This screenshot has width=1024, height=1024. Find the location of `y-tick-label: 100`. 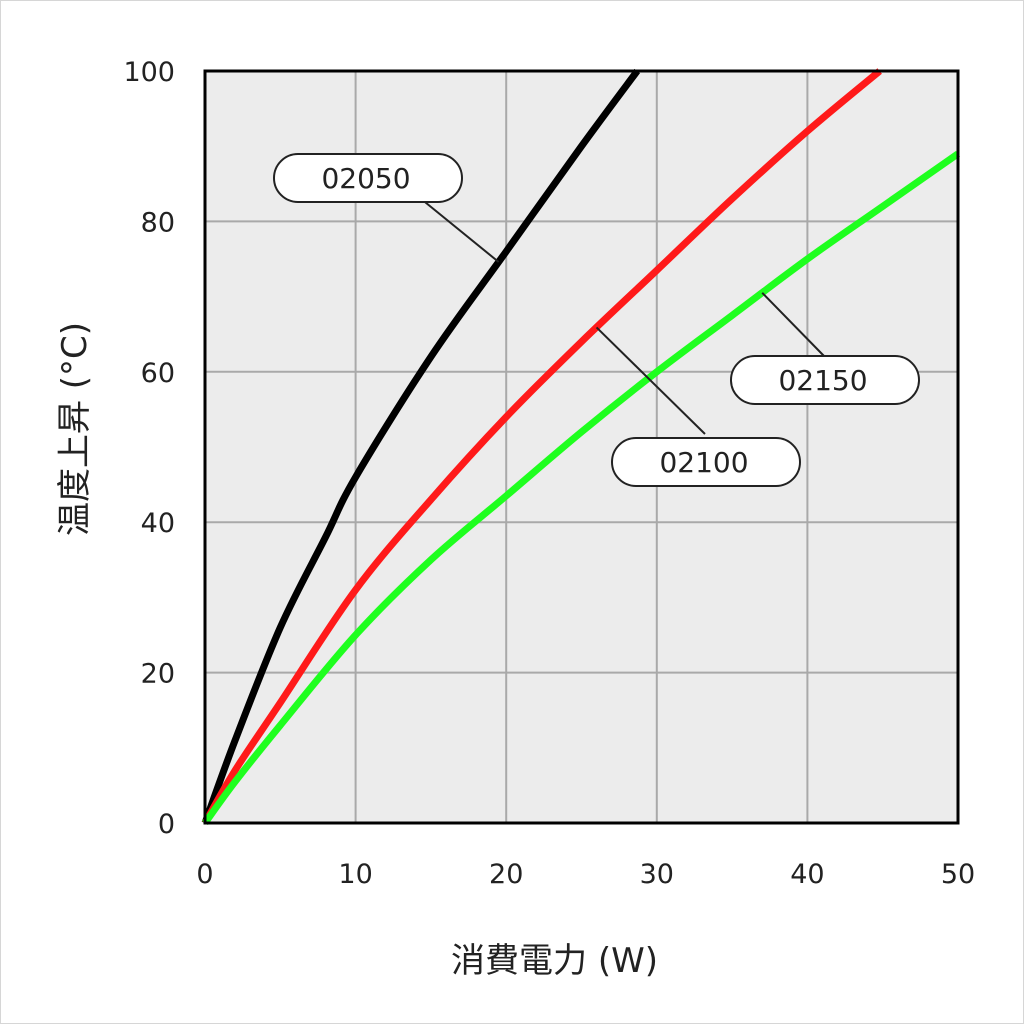

y-tick-label: 100 is located at coordinates (149, 72).